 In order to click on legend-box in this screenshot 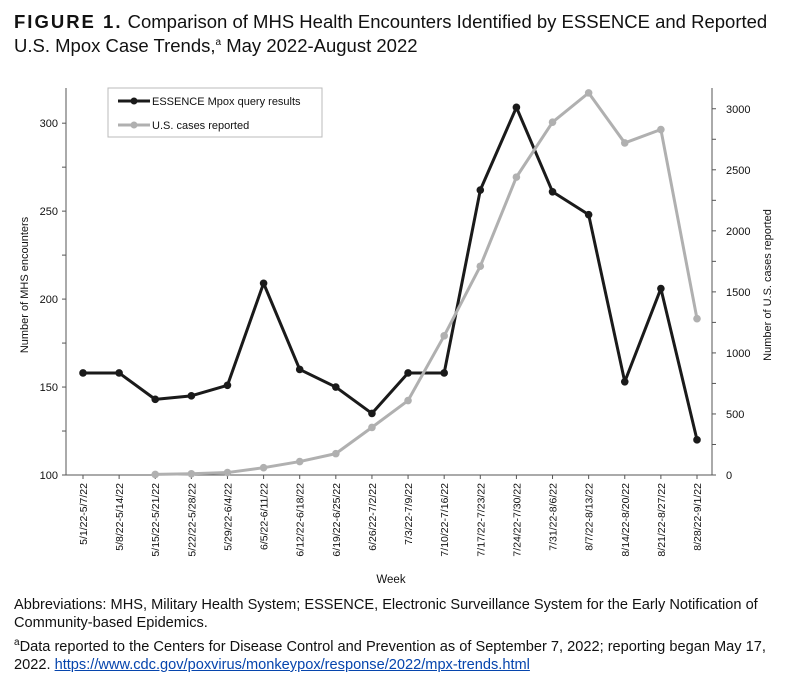, I will do `click(215, 112)`.